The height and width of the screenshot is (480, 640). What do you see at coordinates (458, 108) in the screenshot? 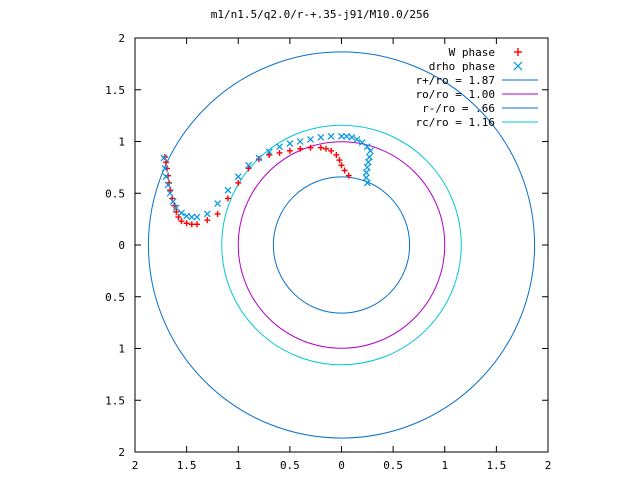
I see `legend-label: r-/ro = .66` at bounding box center [458, 108].